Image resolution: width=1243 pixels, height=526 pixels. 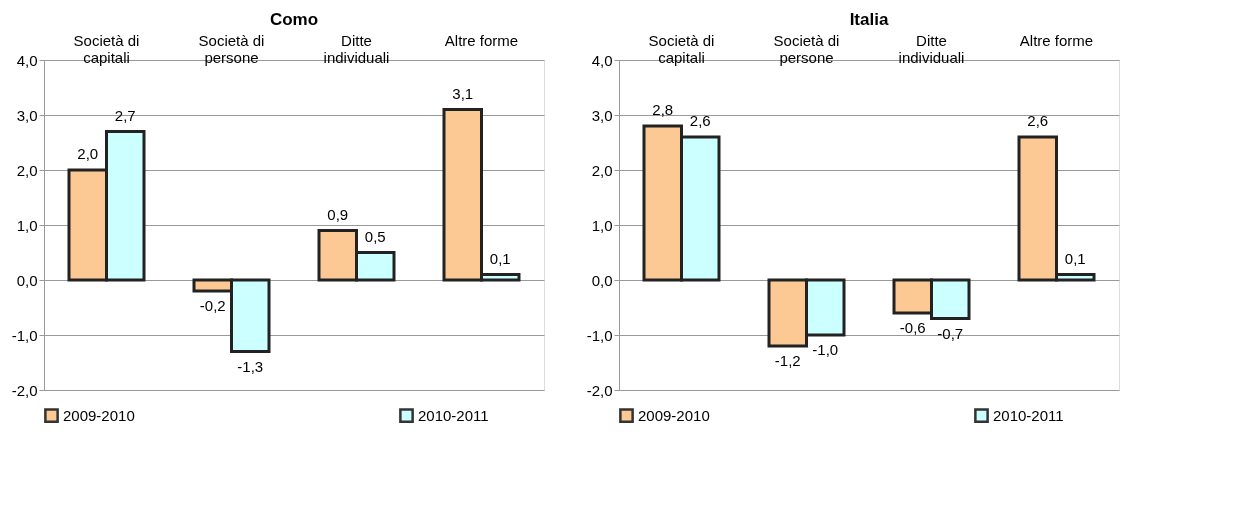 What do you see at coordinates (338, 214) in the screenshot?
I see `data-label: 0,9` at bounding box center [338, 214].